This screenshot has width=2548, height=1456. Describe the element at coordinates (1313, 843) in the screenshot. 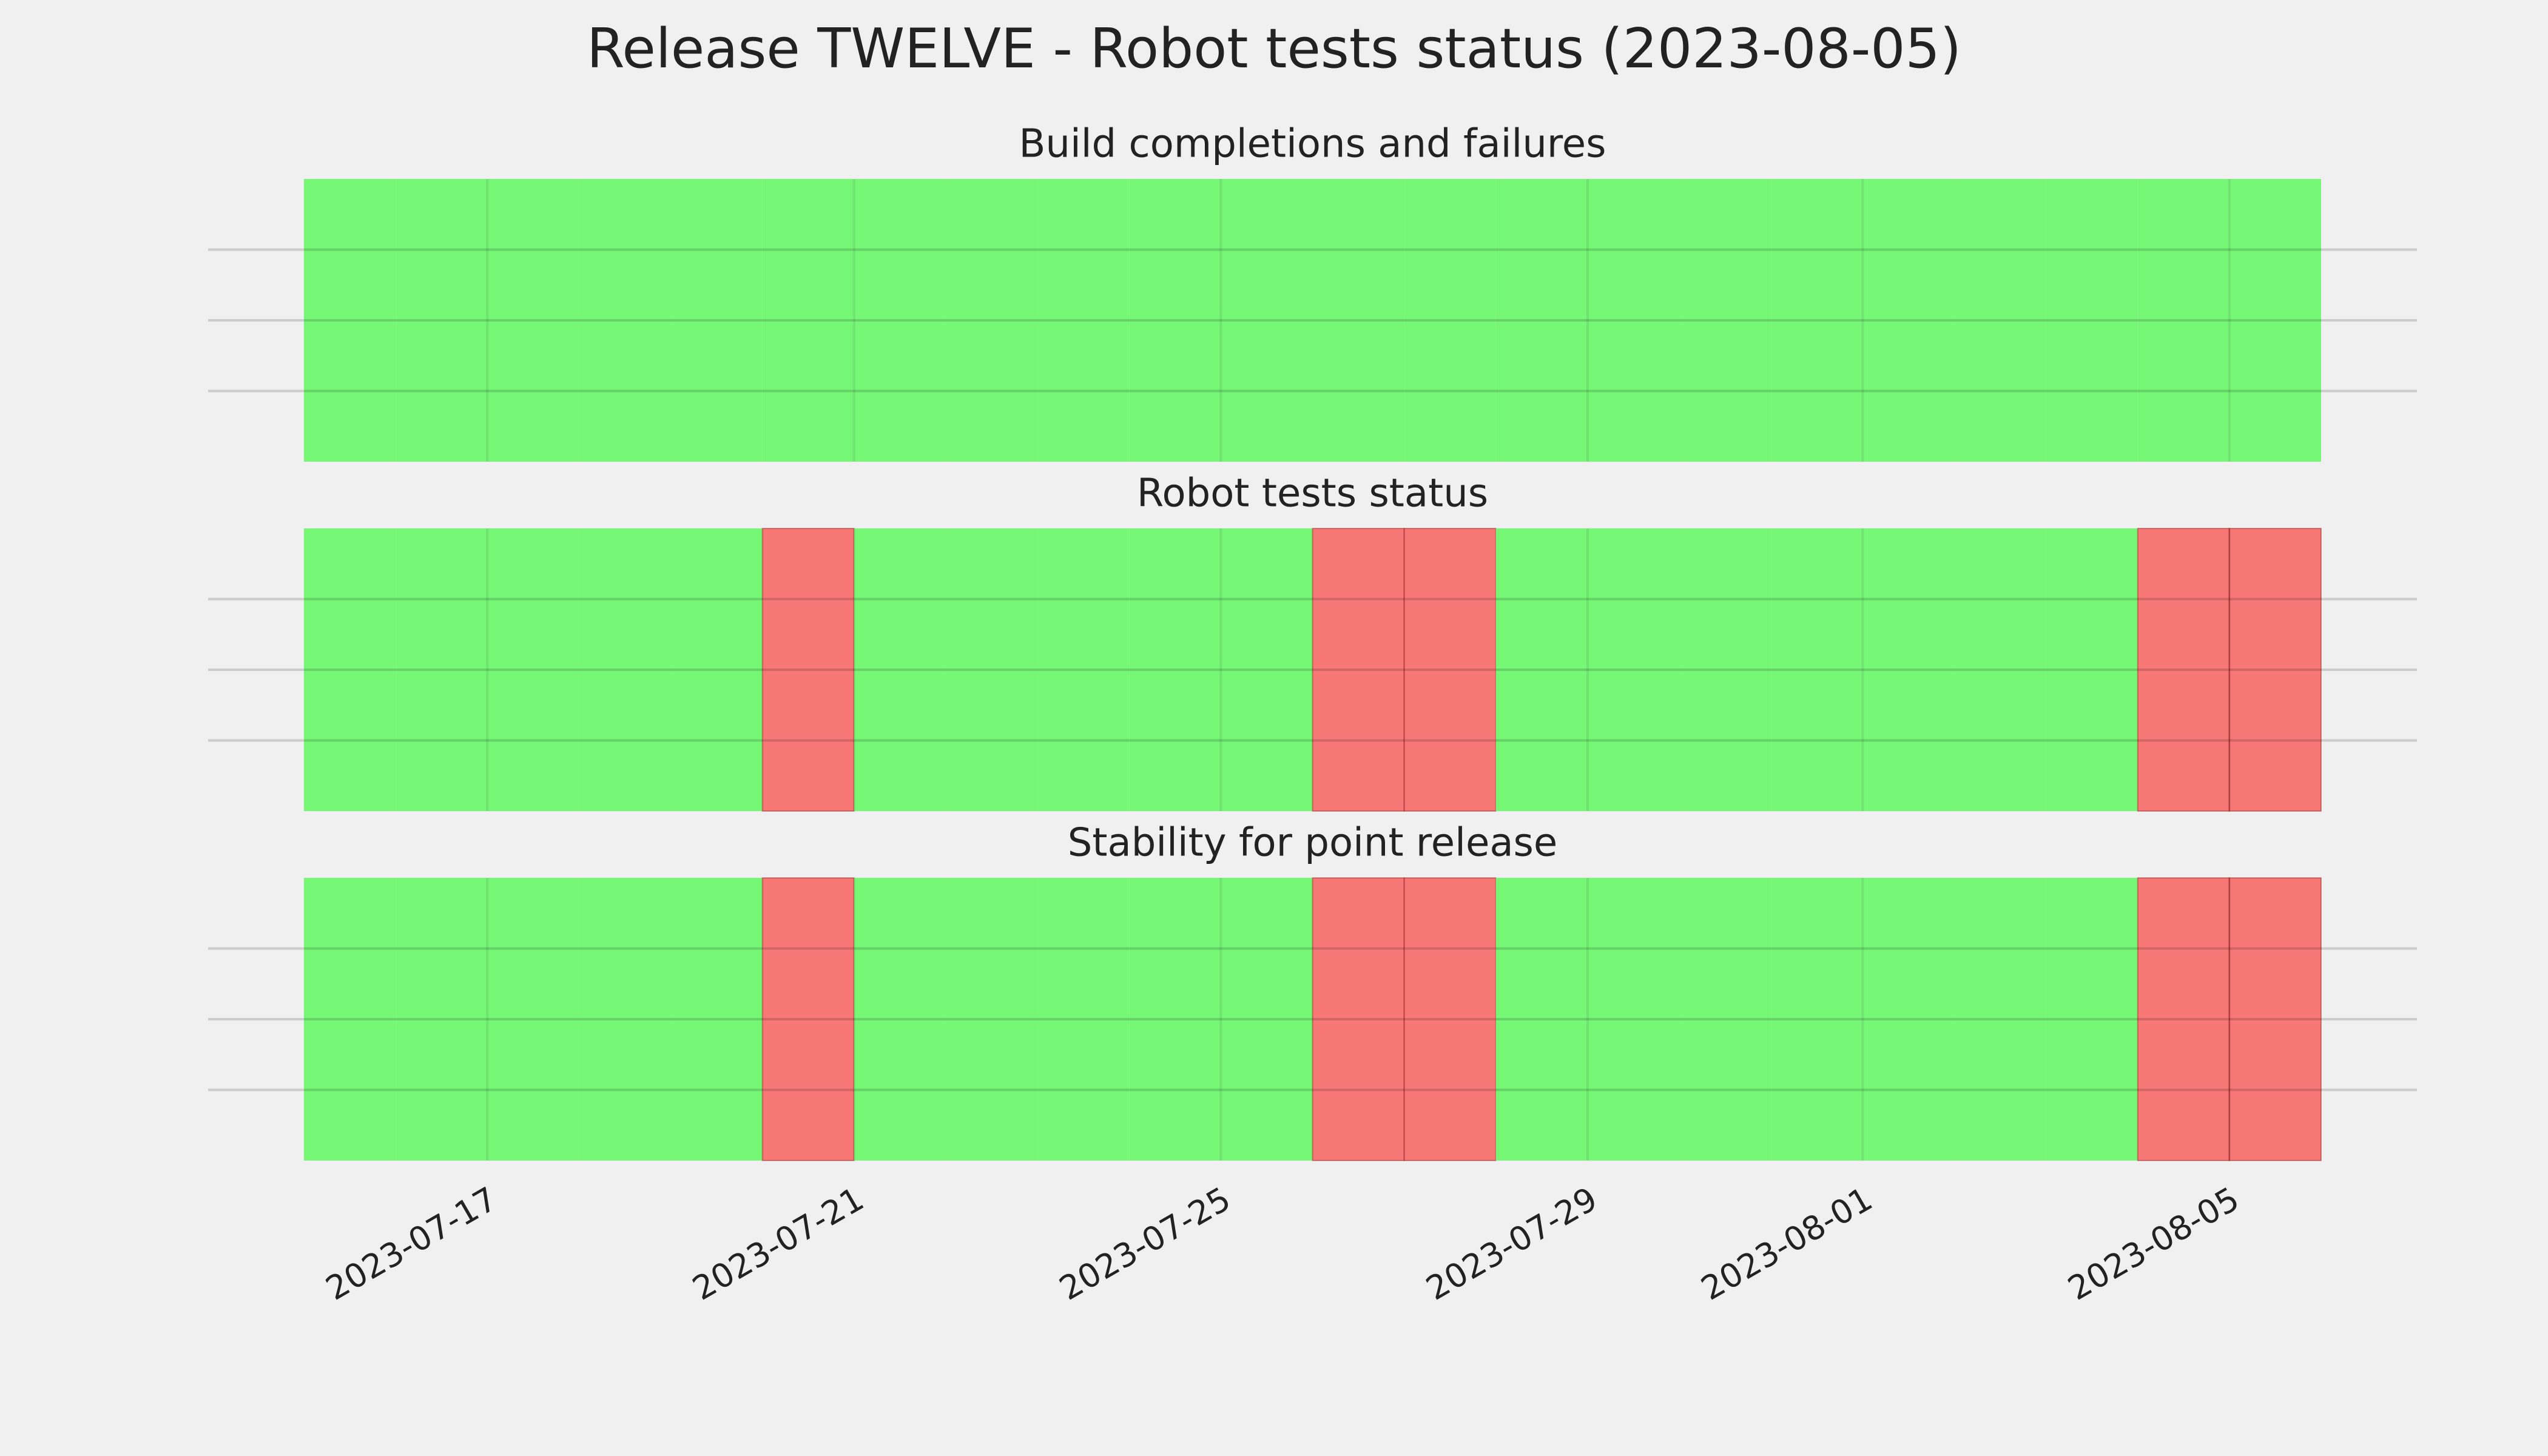

I see `subplot-title: Stability for point release` at that location.